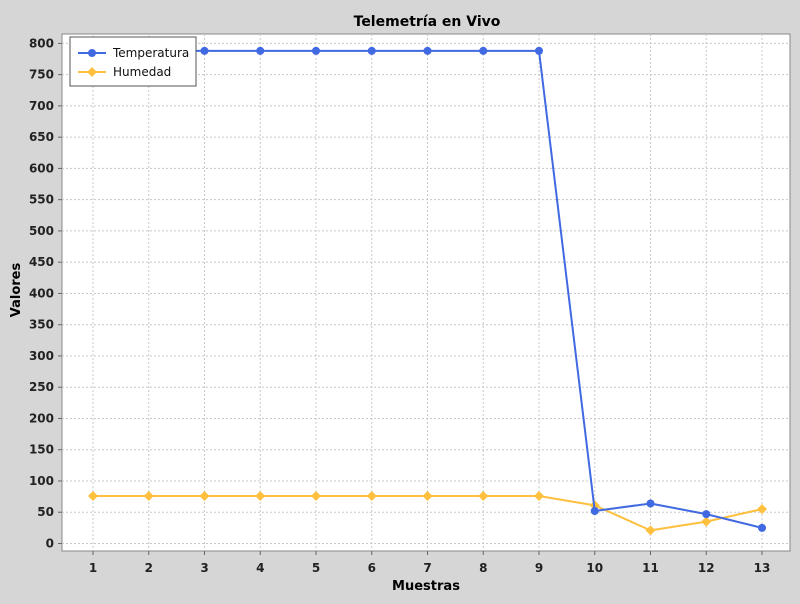 The height and width of the screenshot is (604, 800). I want to click on x-tick-label: 3, so click(204, 568).